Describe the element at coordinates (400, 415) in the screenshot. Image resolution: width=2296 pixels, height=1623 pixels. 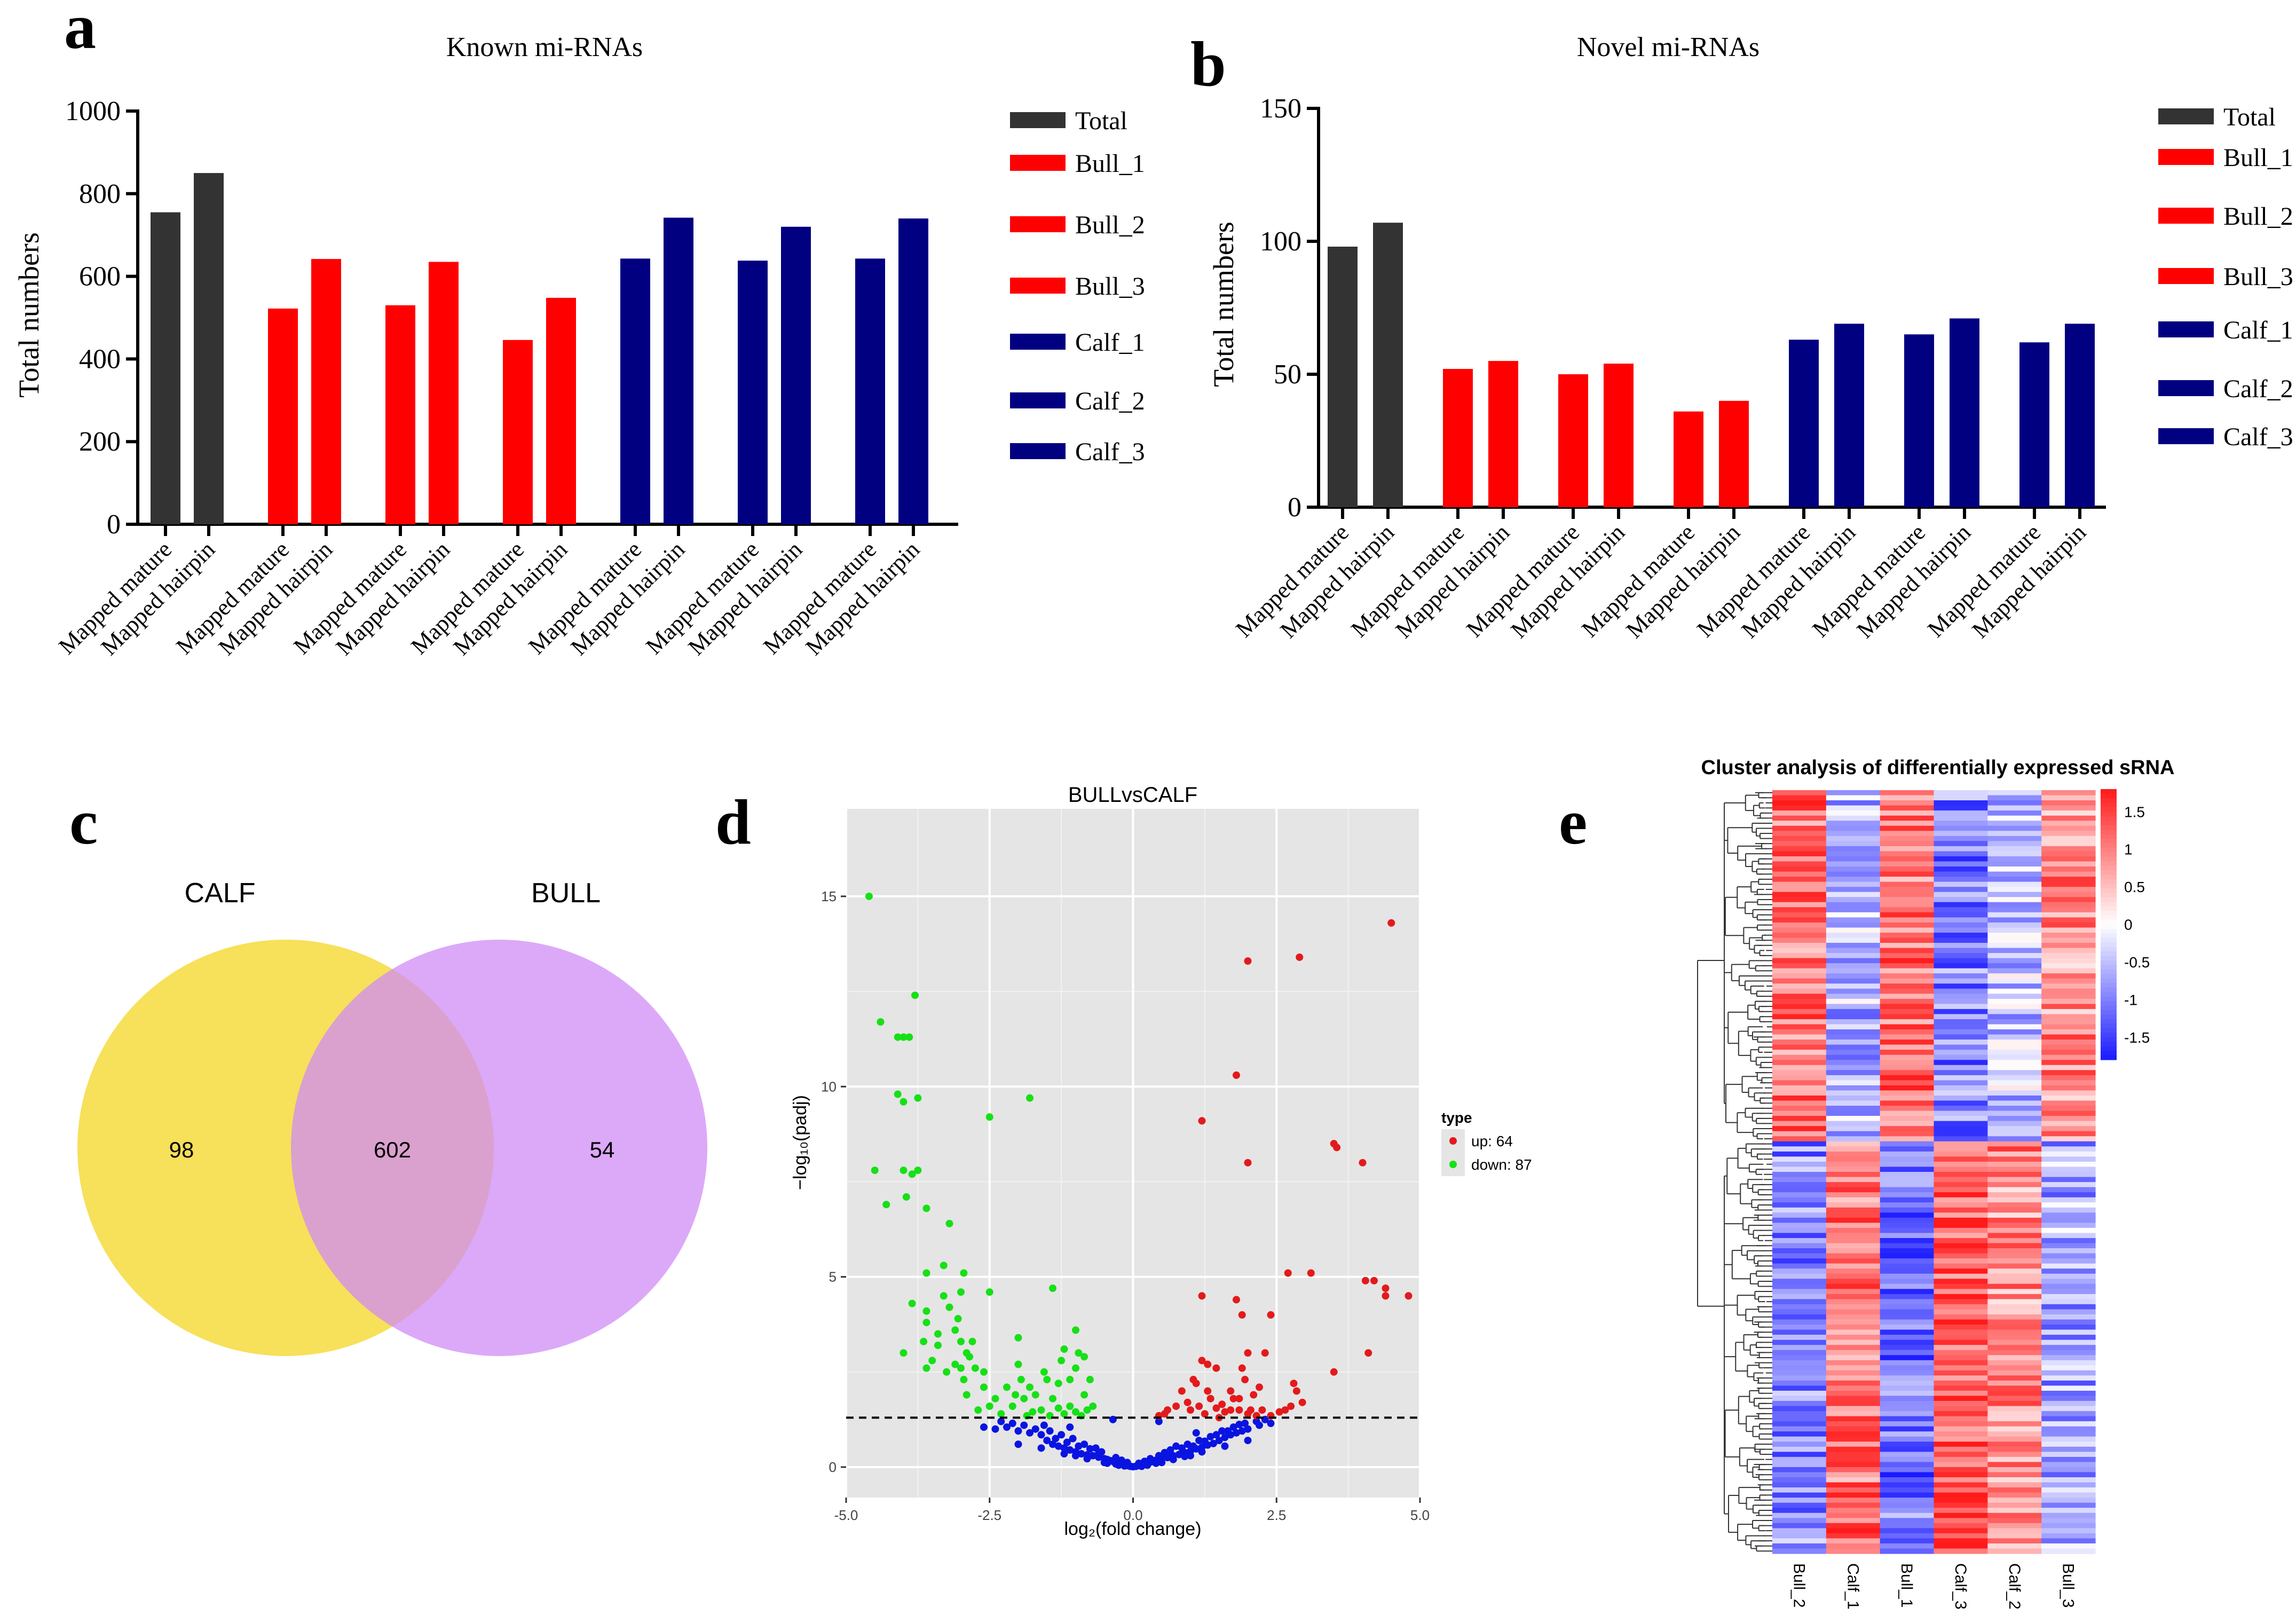
I see `bar-bull_2-mature` at that location.